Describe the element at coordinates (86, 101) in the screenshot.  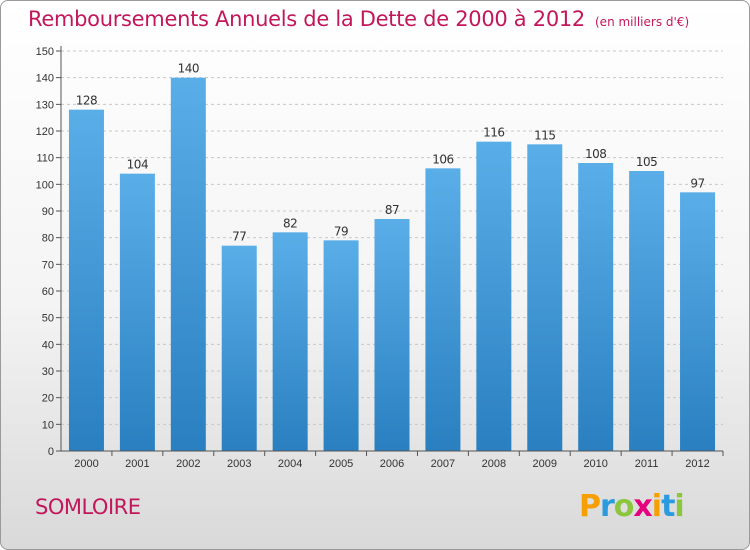
I see `data-label: 128` at that location.